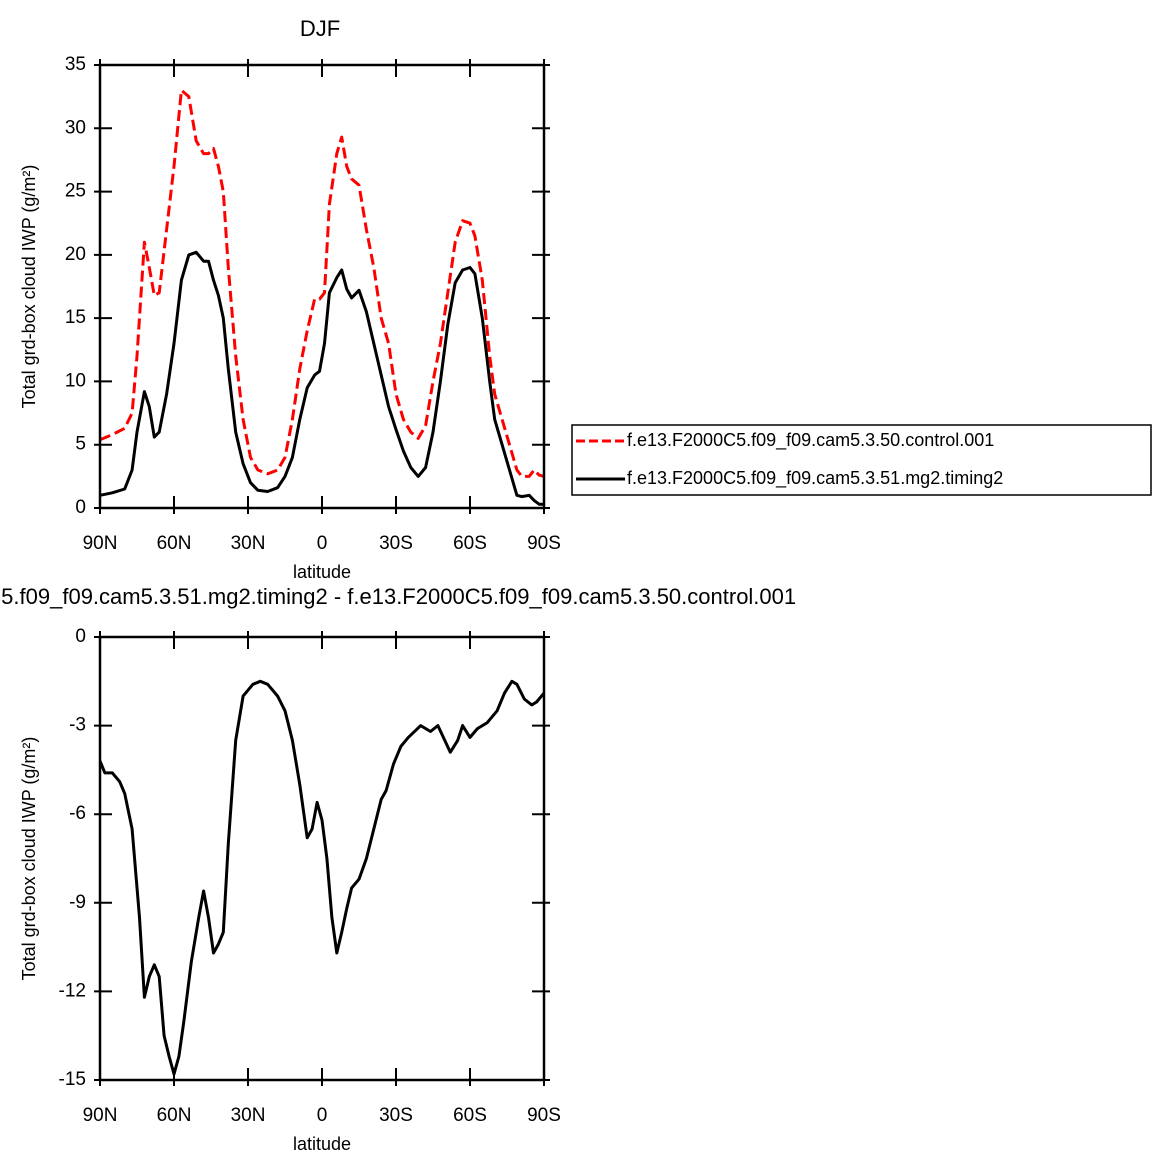 The height and width of the screenshot is (1169, 1169). I want to click on y-tick-label: -12, so click(72, 990).